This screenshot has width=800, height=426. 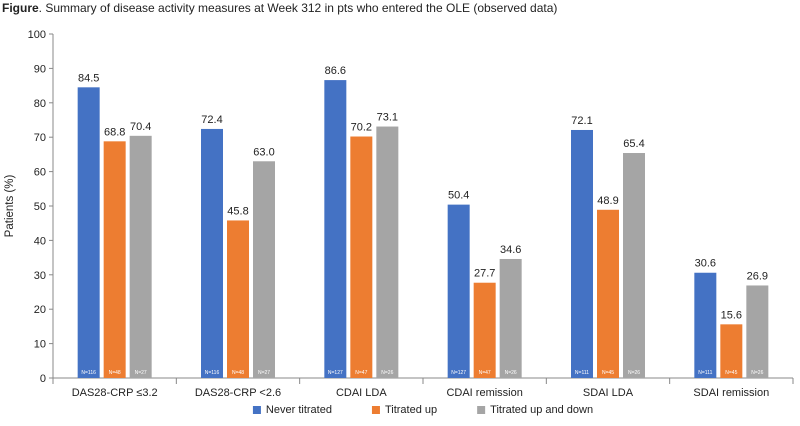 What do you see at coordinates (40, 138) in the screenshot?
I see `y-tick-label: 70` at bounding box center [40, 138].